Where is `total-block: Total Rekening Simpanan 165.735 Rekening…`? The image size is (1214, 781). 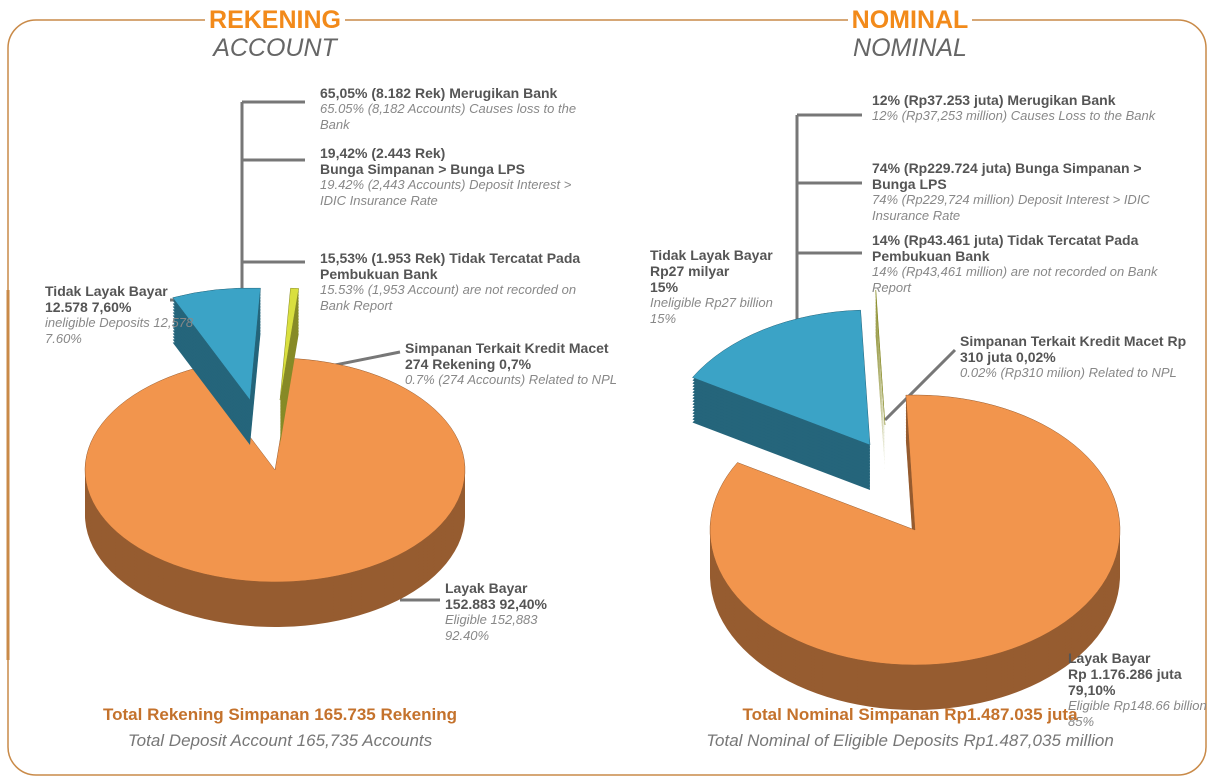 total-block: Total Rekening Simpanan 165.735 Rekening… is located at coordinates (280, 728).